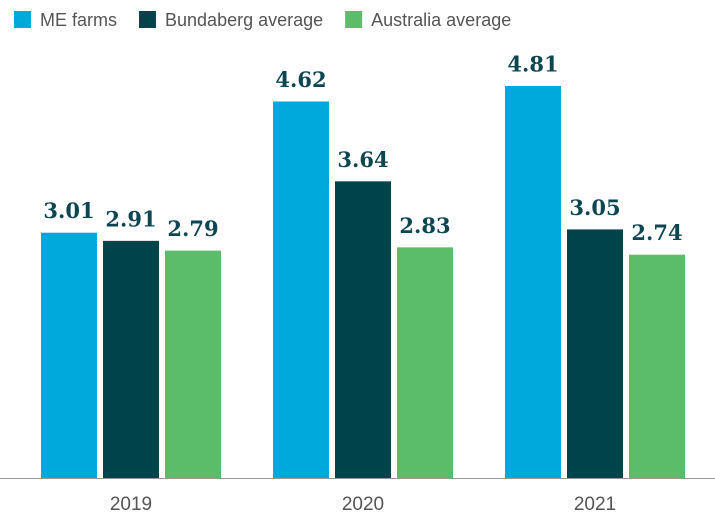 This screenshot has width=715, height=516. I want to click on value-label: 3.64, so click(362, 159).